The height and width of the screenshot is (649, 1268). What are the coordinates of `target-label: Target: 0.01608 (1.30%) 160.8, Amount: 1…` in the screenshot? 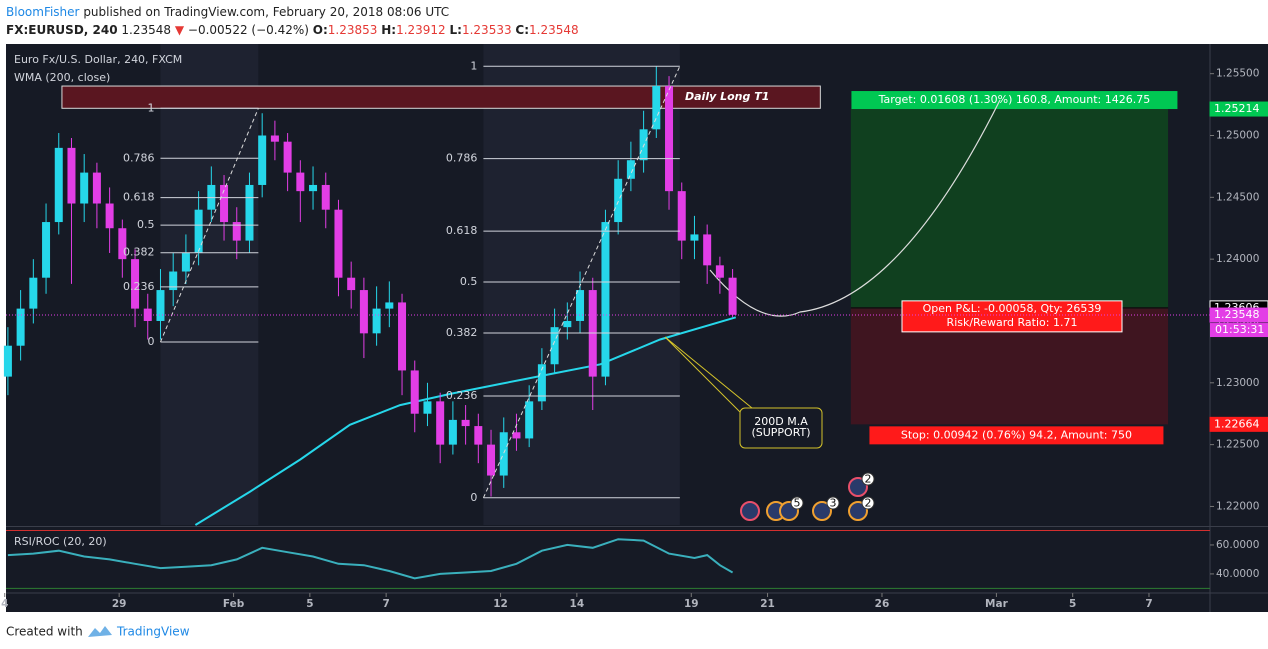 It's located at (1014, 99).